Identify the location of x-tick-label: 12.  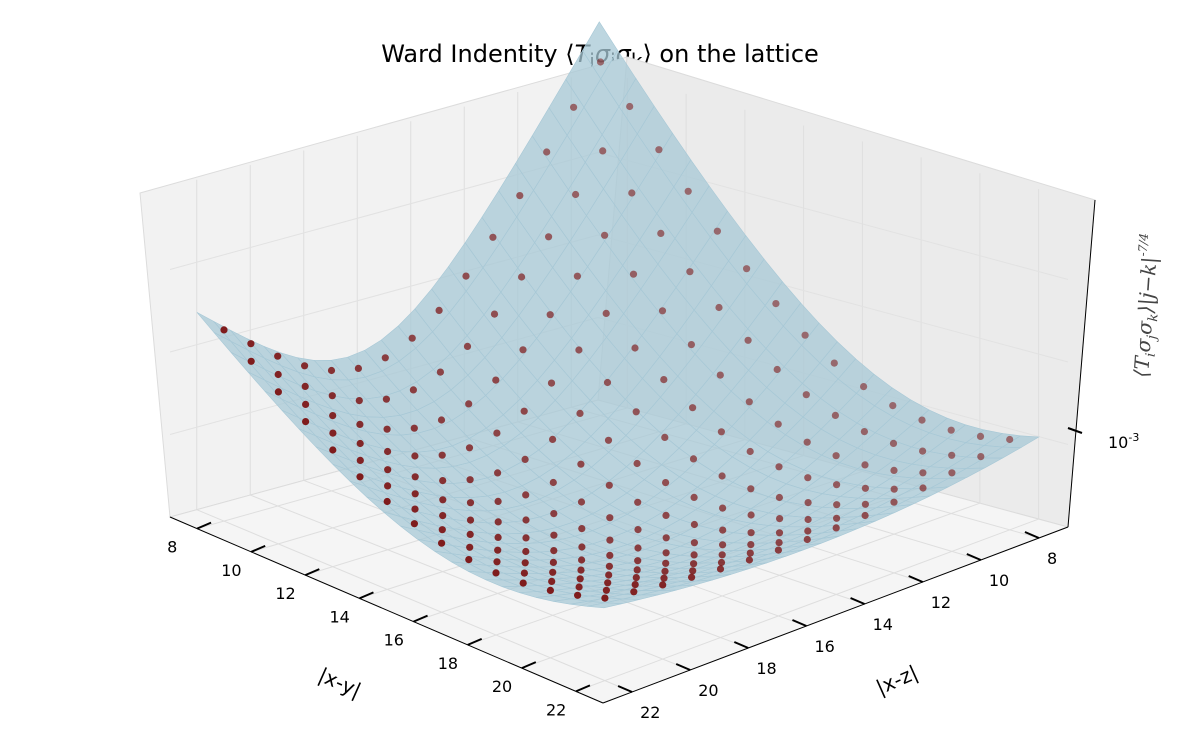
(285, 593).